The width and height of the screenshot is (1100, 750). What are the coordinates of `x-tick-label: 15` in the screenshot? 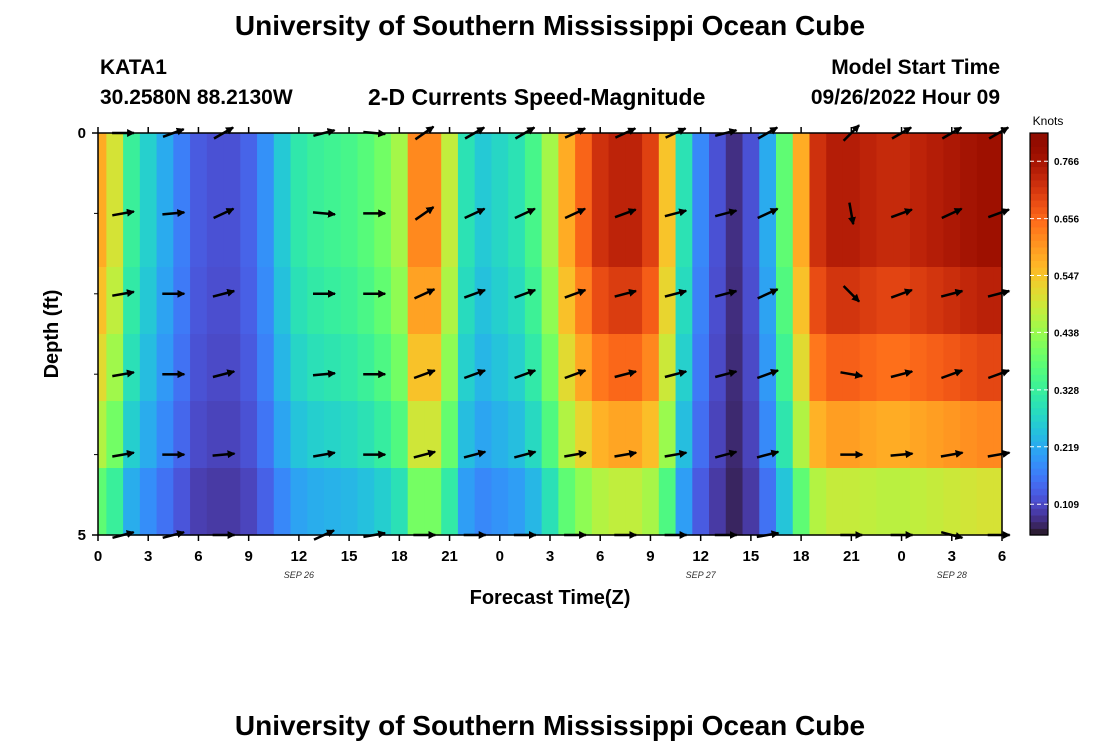 It's located at (751, 556).